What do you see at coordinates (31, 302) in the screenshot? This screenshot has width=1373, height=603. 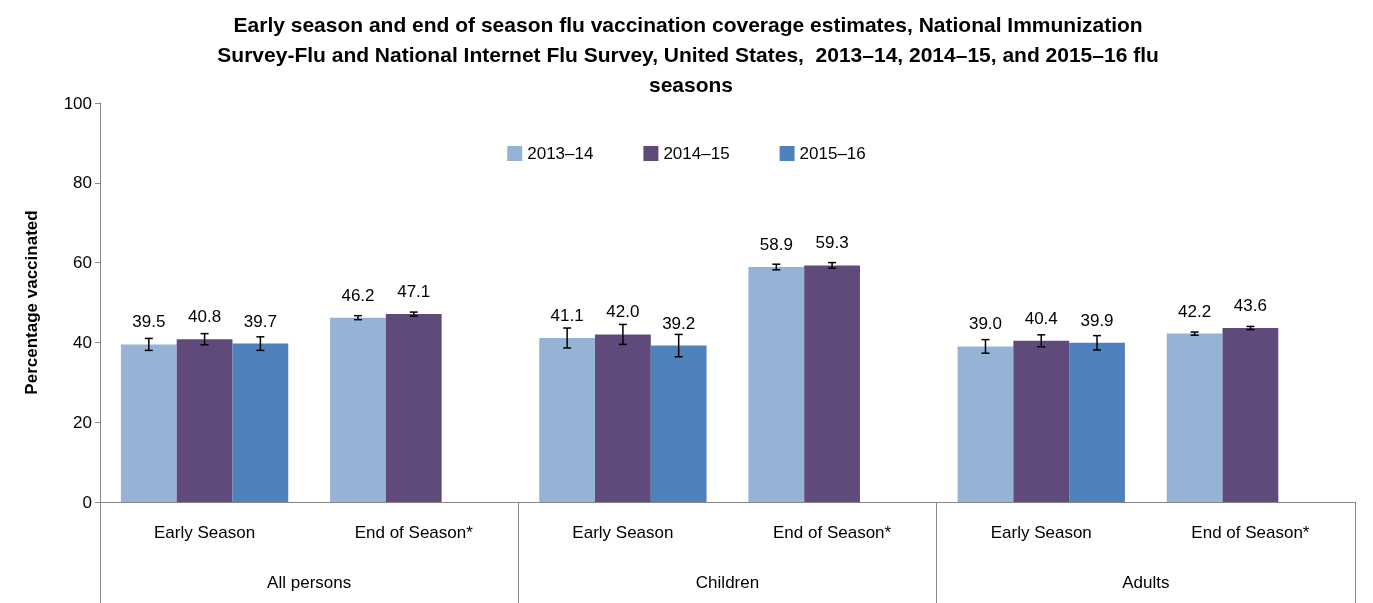 I see `y-axis-title: Percentage vaccinated` at bounding box center [31, 302].